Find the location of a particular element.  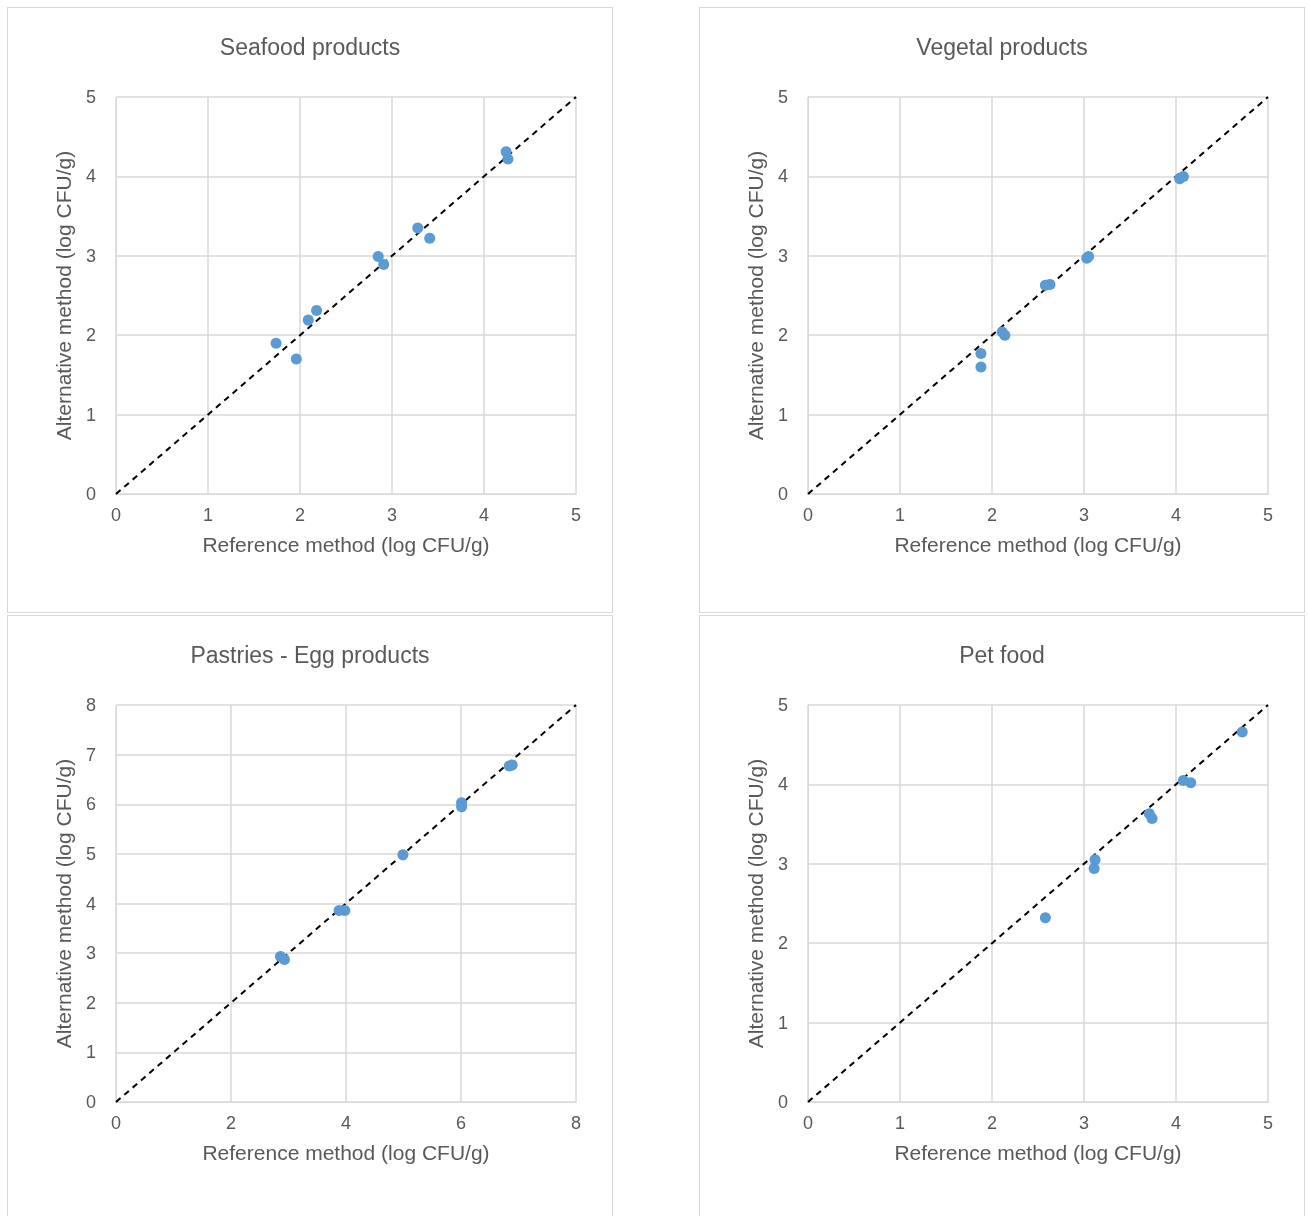

chart-title: Vegetal products is located at coordinates (1002, 46).